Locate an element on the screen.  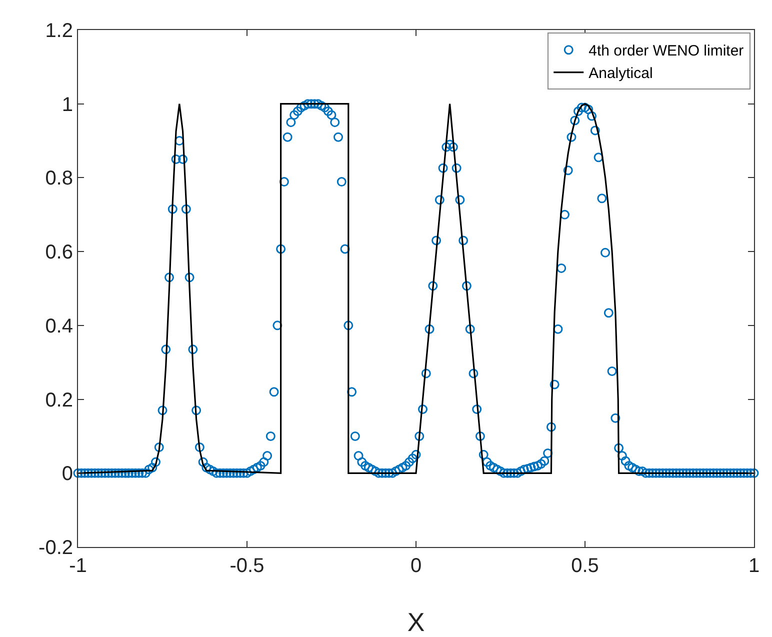
y-tick-label: 0.2 is located at coordinates (59, 400).